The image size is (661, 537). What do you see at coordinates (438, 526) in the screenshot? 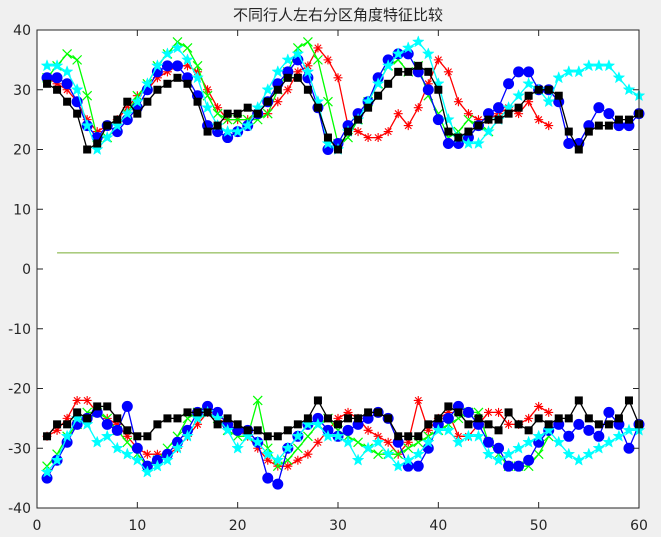
I see `x-tick-label: 40` at bounding box center [438, 526].